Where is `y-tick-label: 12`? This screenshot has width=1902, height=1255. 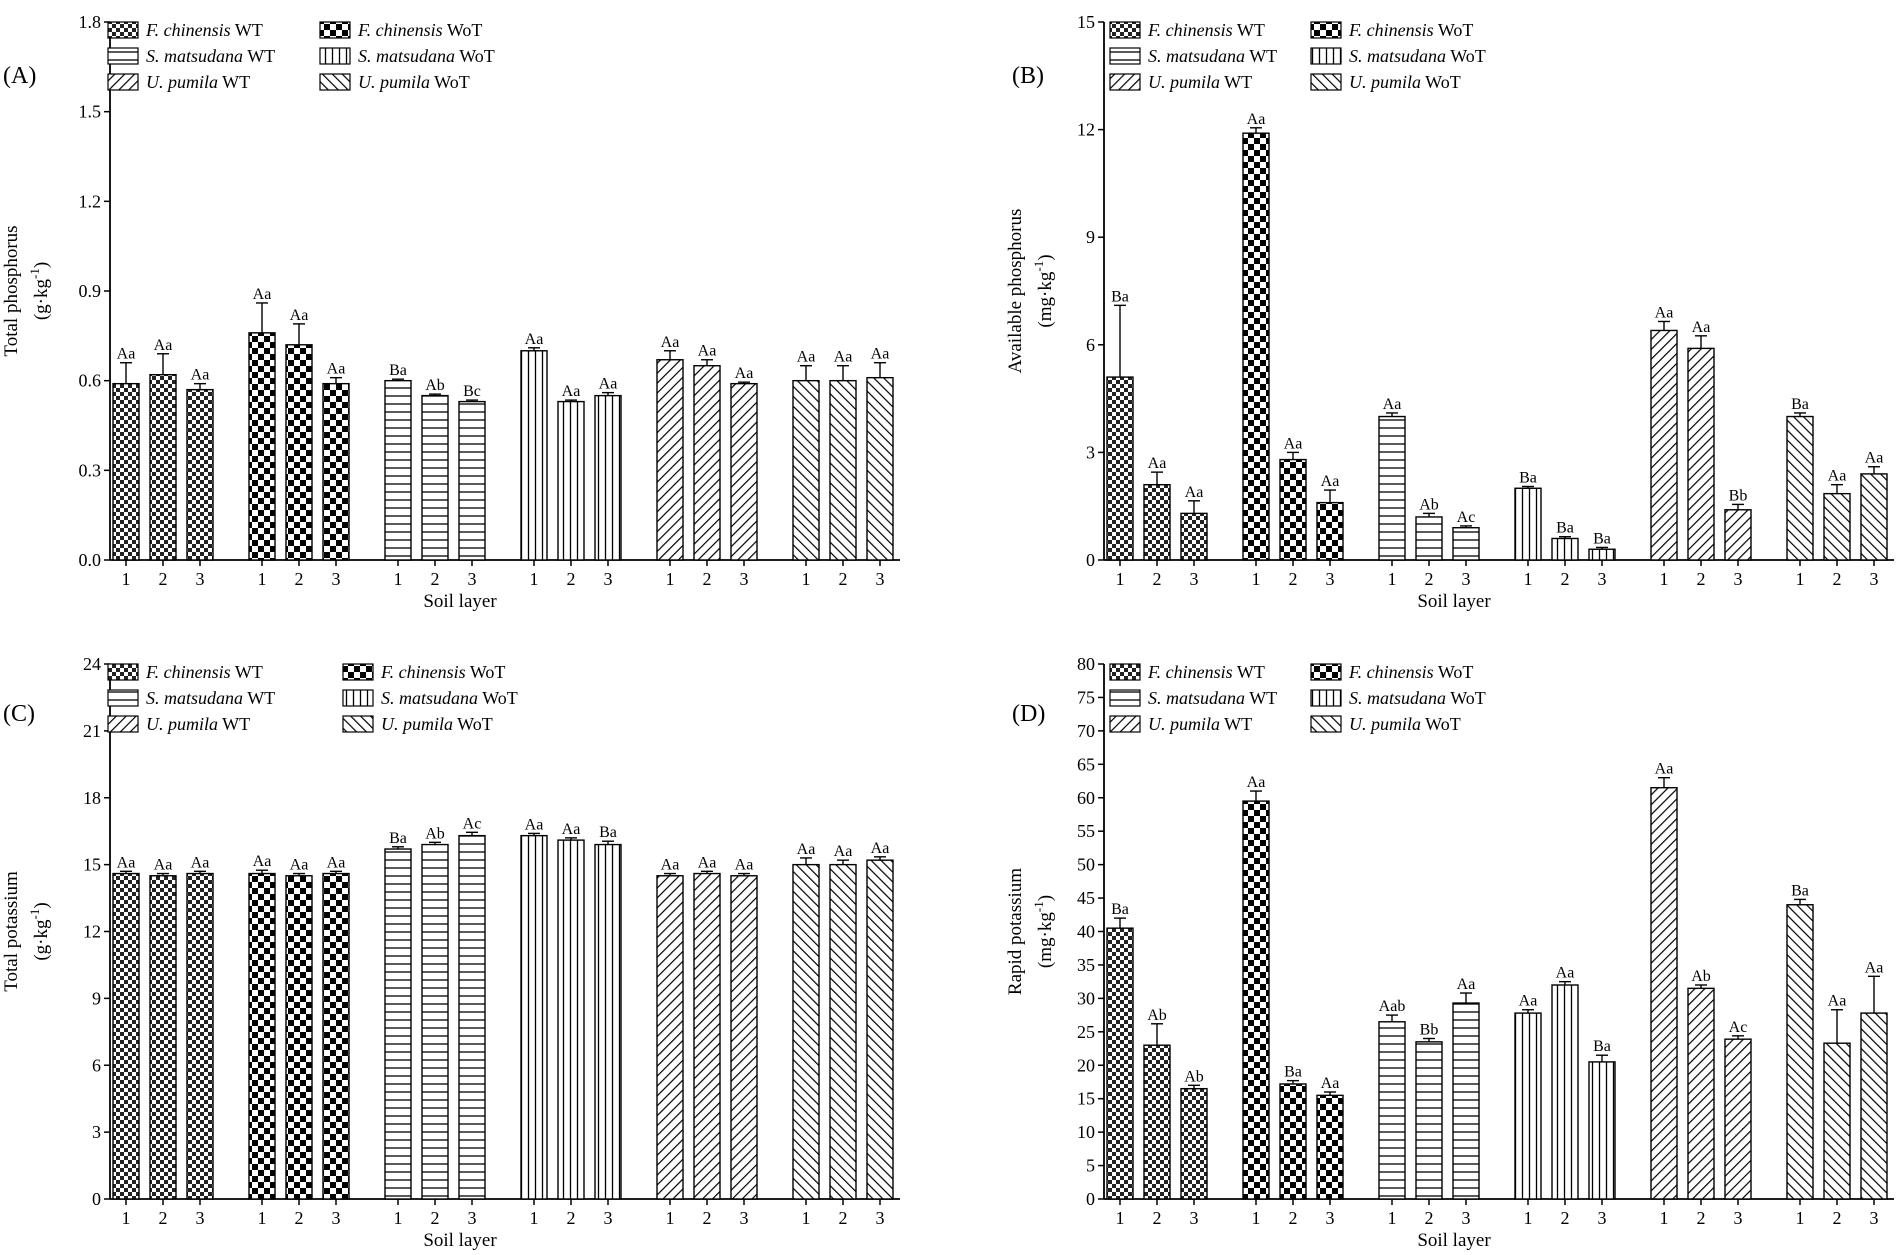
y-tick-label: 12 is located at coordinates (1086, 130).